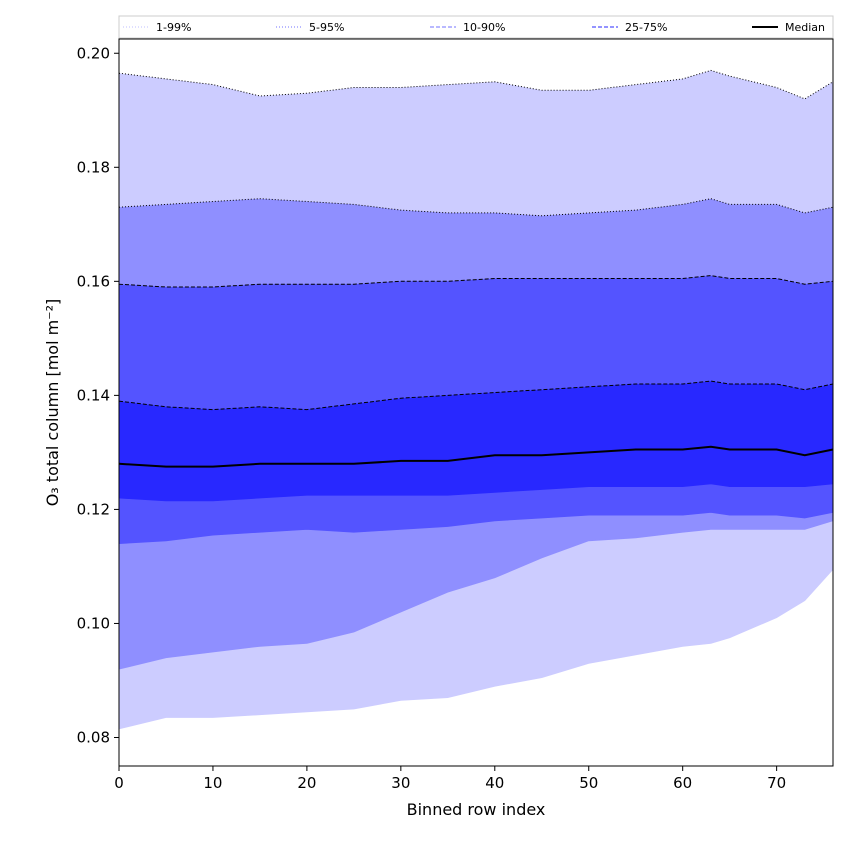 Image resolution: width=850 pixels, height=850 pixels. What do you see at coordinates (93, 281) in the screenshot?
I see `y-tick-label: 0.16` at bounding box center [93, 281].